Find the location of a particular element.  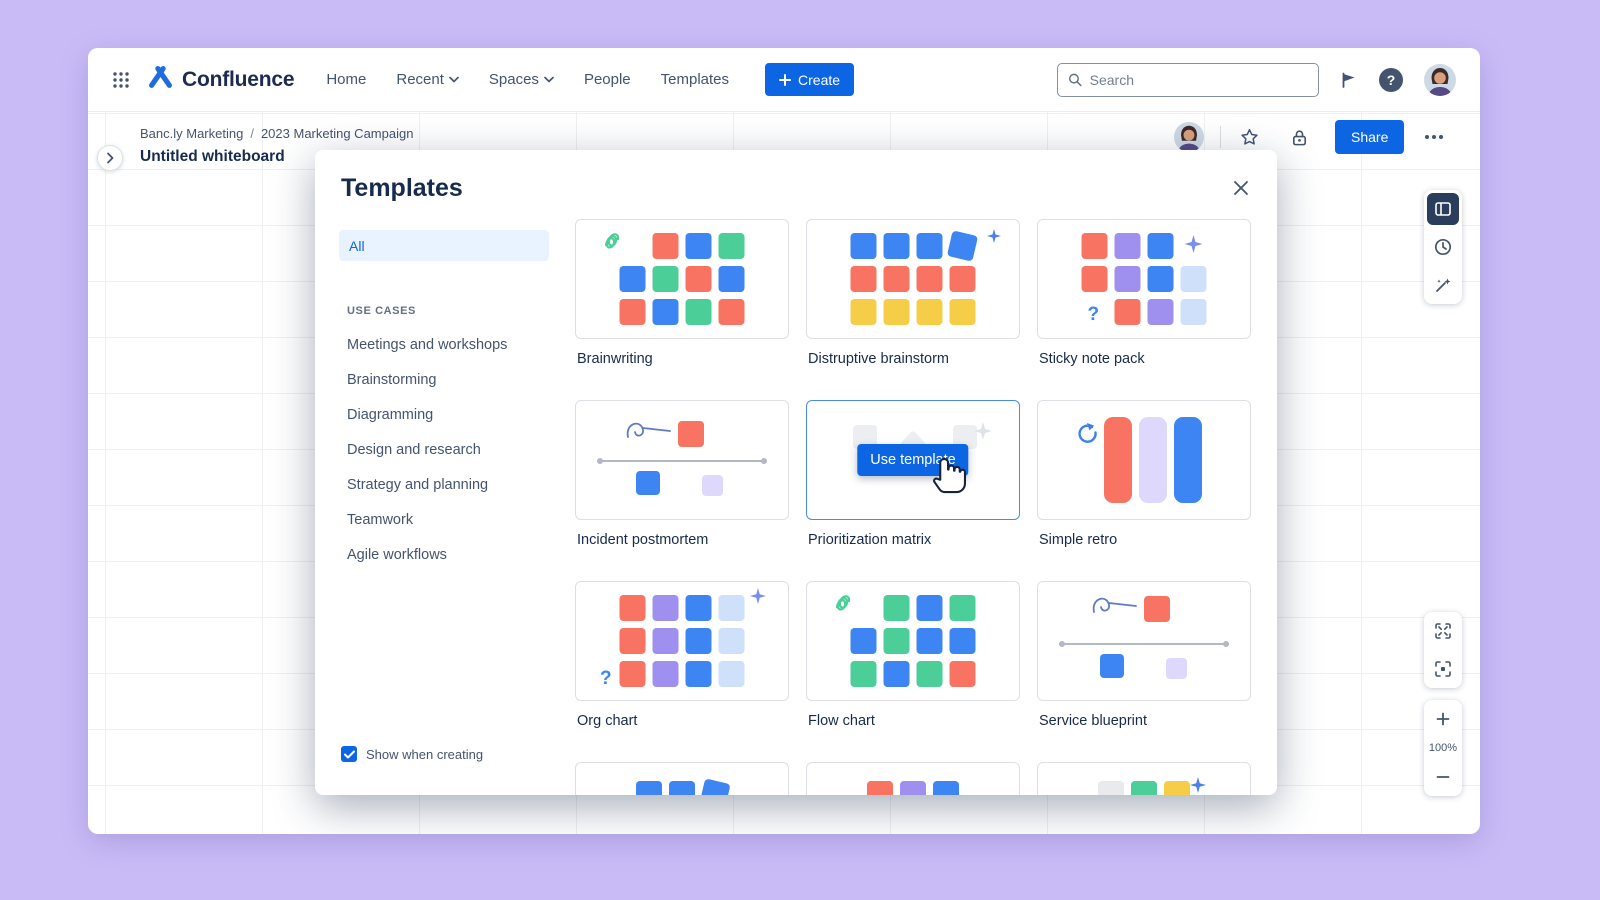

template-card-sticky-note-pack: ? Sticky note pack is located at coordinates (1144, 309).